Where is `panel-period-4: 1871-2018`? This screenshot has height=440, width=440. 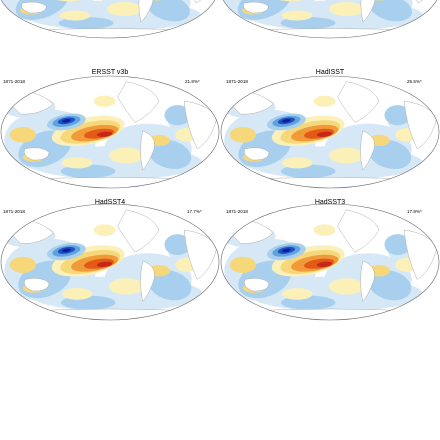 panel-period-4: 1871-2018 is located at coordinates (237, 211).